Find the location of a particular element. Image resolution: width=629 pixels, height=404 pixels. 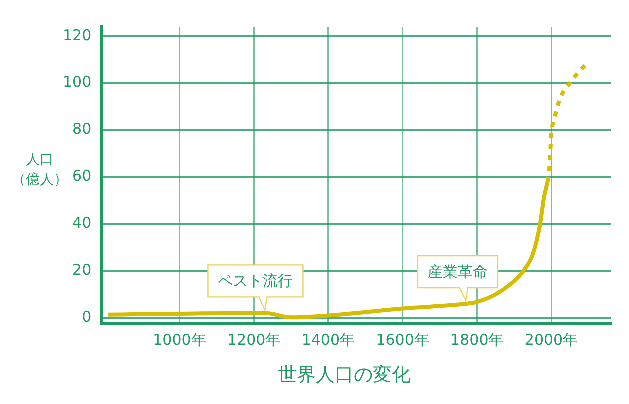

x-tick-label: 1000年 is located at coordinates (179, 339).